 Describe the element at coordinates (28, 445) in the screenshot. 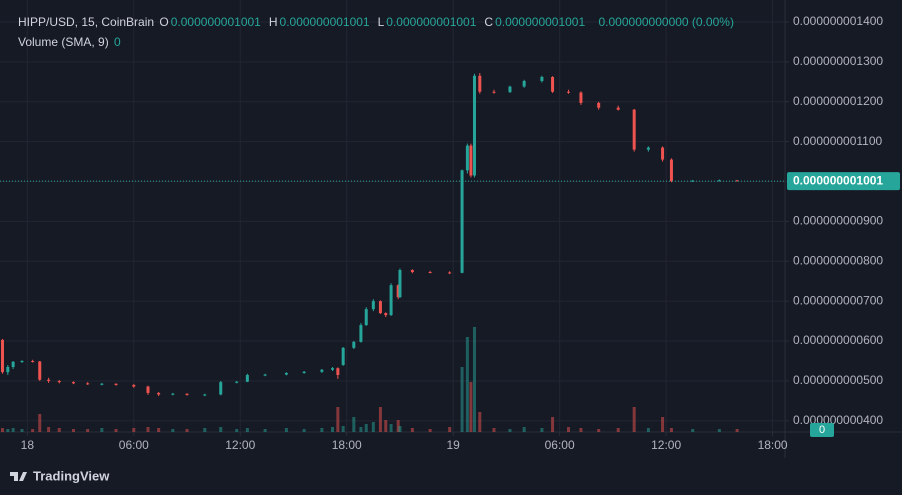

I see `x-tick-label: 18` at that location.